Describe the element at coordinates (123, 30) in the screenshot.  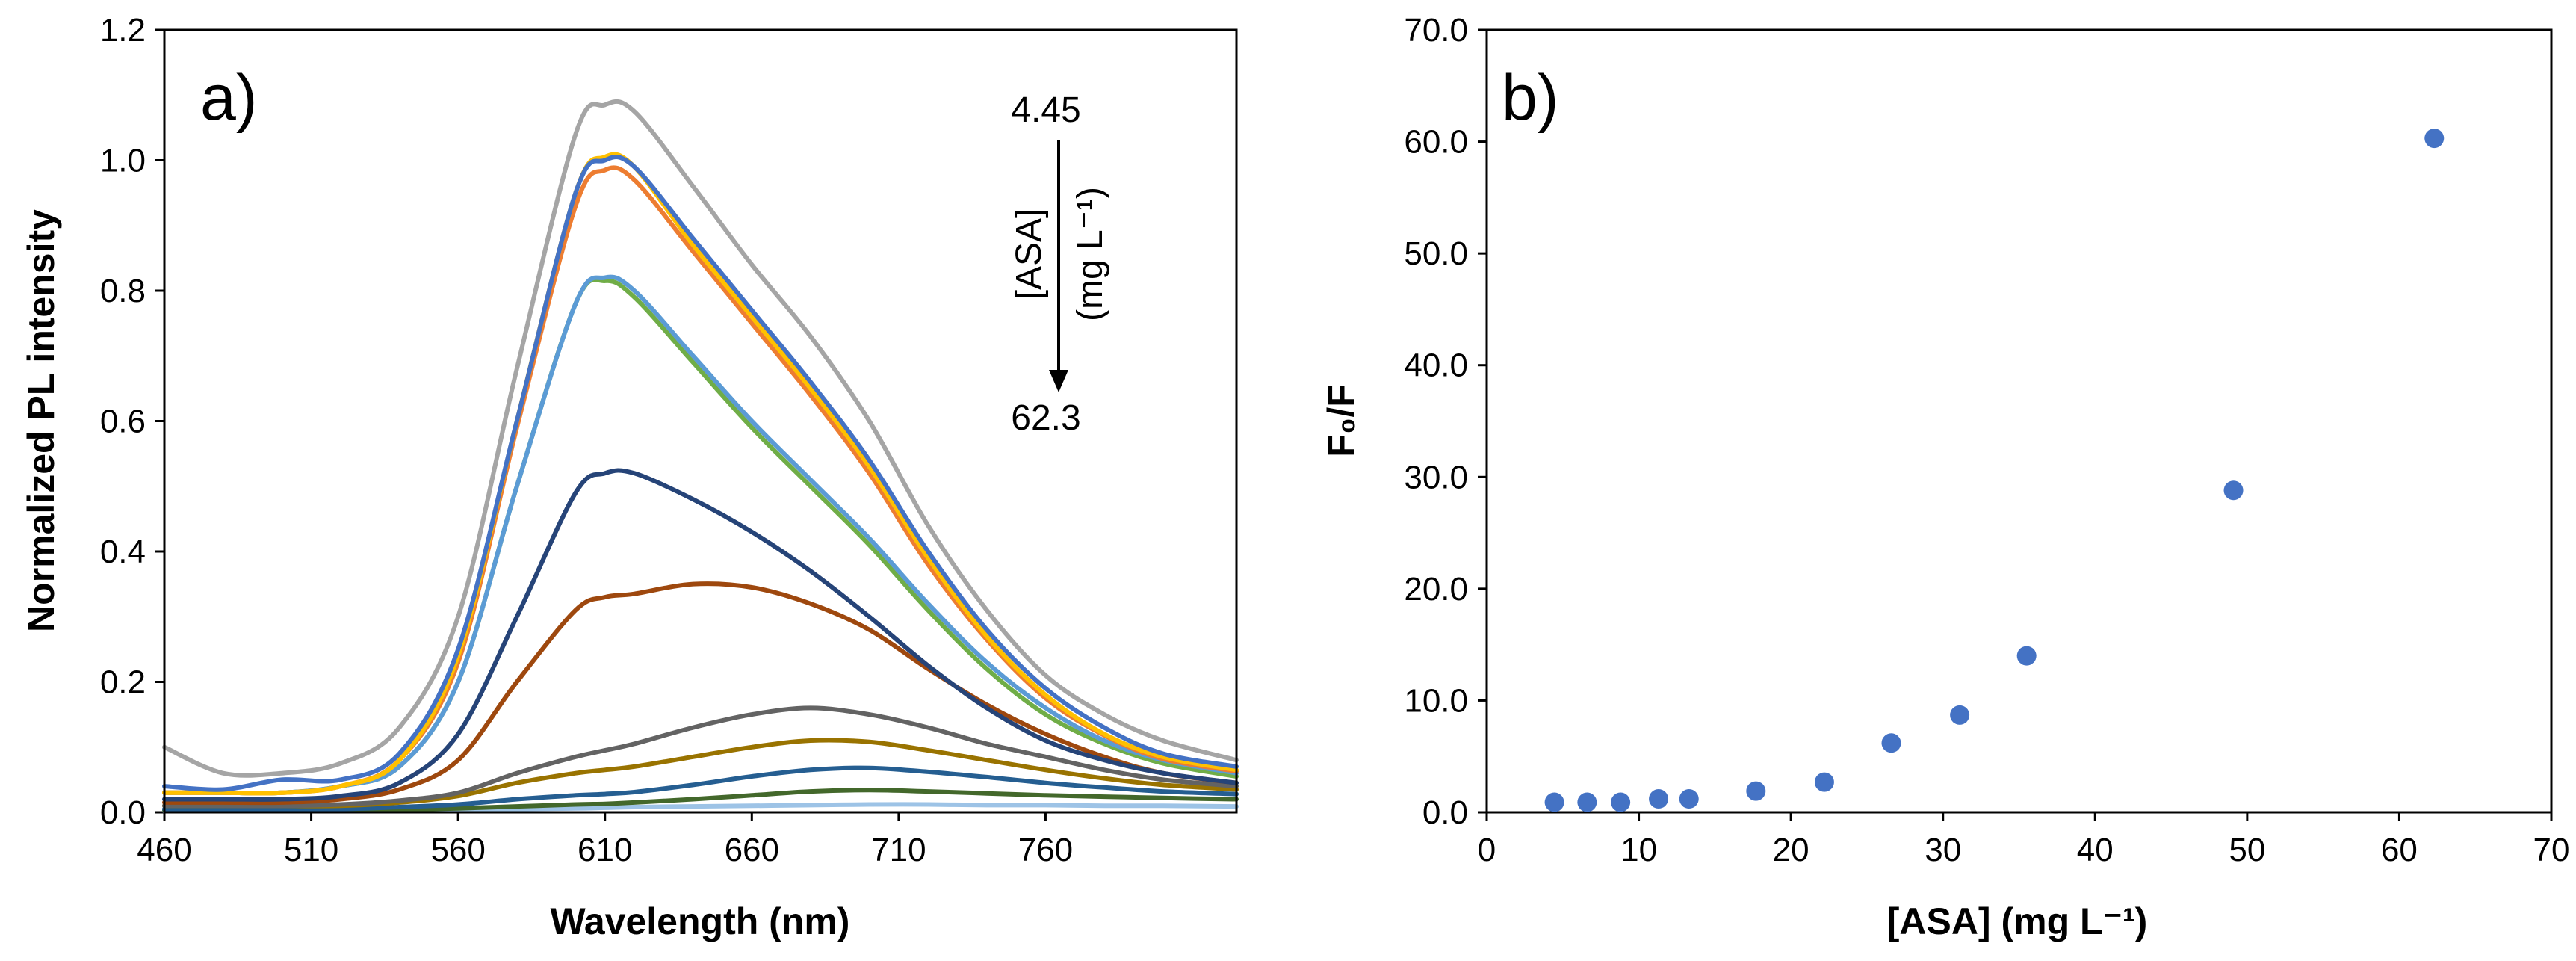
I see `panel-a-y-tick-label: 1.2` at that location.